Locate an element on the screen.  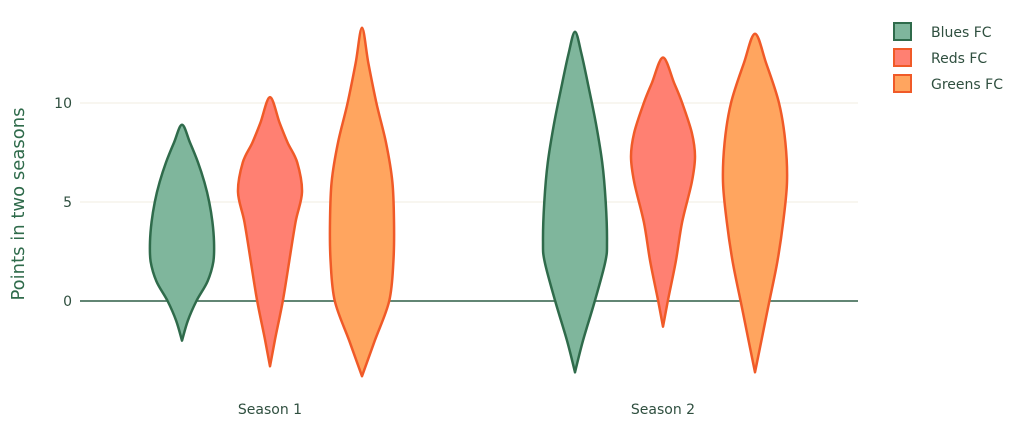
legend-item-blues-fc: Blues FC is located at coordinates (942, 31).